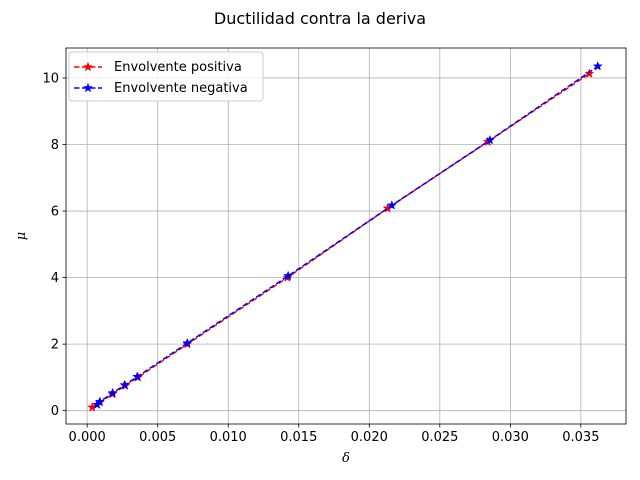  What do you see at coordinates (157, 437) in the screenshot?
I see `x-tick-label: 0.005` at bounding box center [157, 437].